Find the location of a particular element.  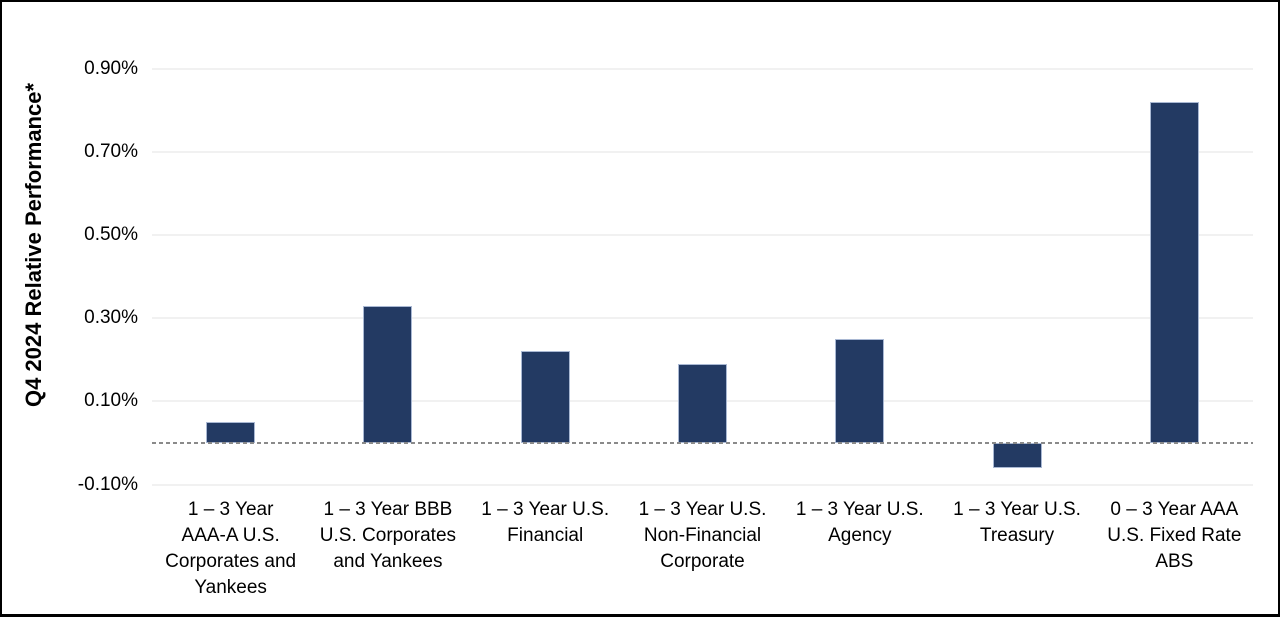

x-tick-label: 1 – 3 Year U.S. Non-Financial Corporate is located at coordinates (703, 536).